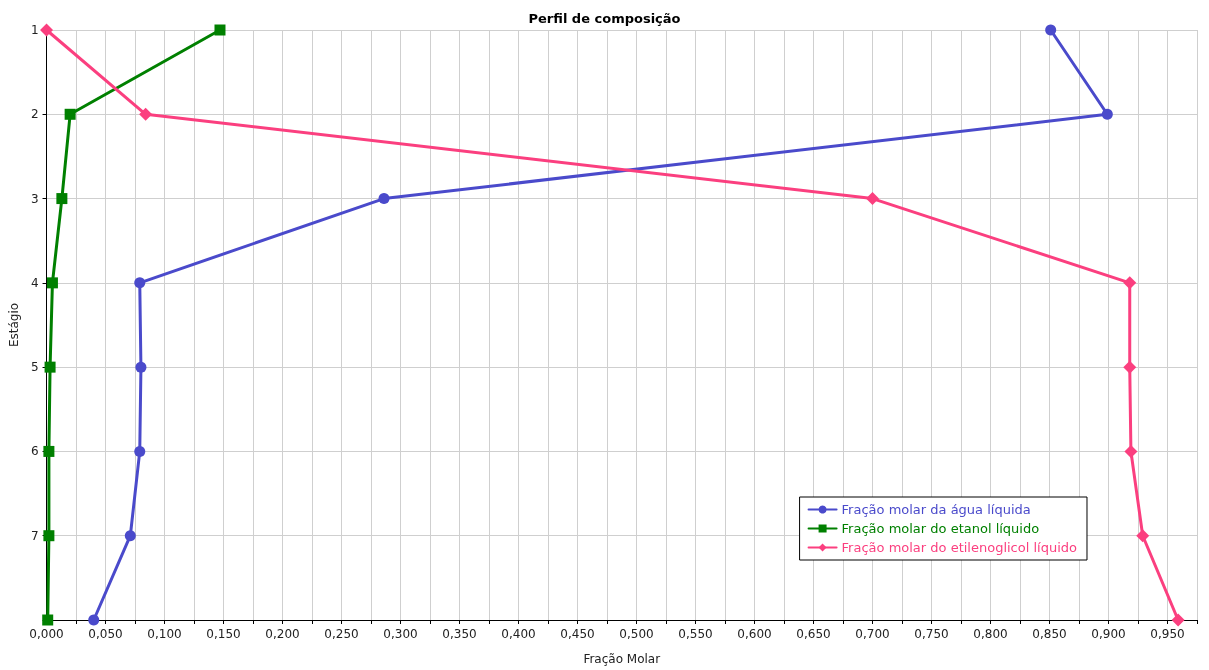 The image size is (1209, 670). What do you see at coordinates (872, 634) in the screenshot?
I see `x-tick-label: 0,700` at bounding box center [872, 634].